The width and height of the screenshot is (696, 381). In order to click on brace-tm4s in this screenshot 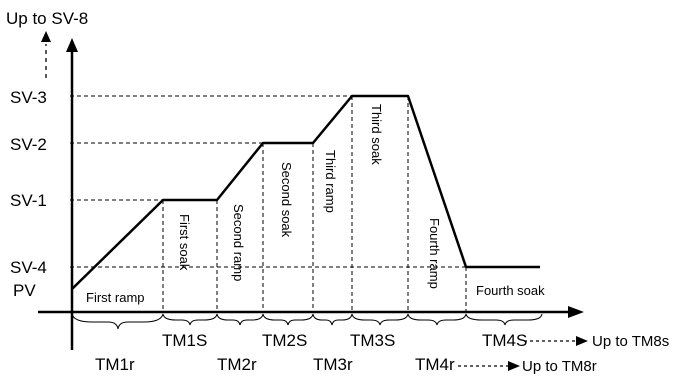, I will do `click(504, 319)`.